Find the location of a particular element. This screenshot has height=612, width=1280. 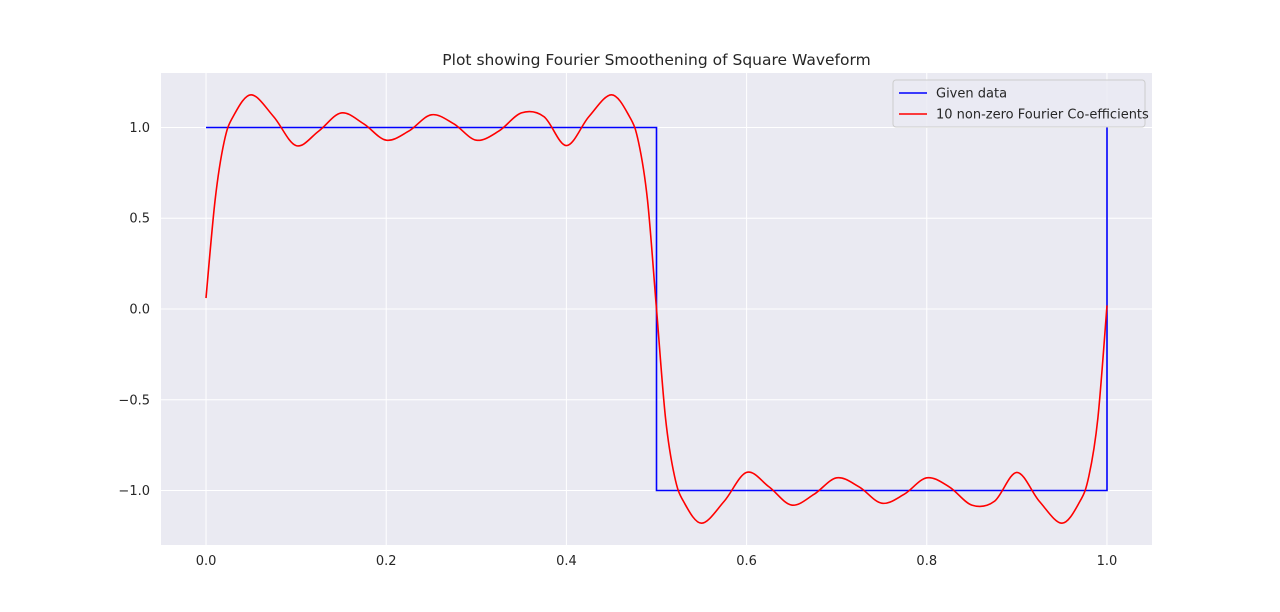

legend-label: Given data is located at coordinates (971, 94).